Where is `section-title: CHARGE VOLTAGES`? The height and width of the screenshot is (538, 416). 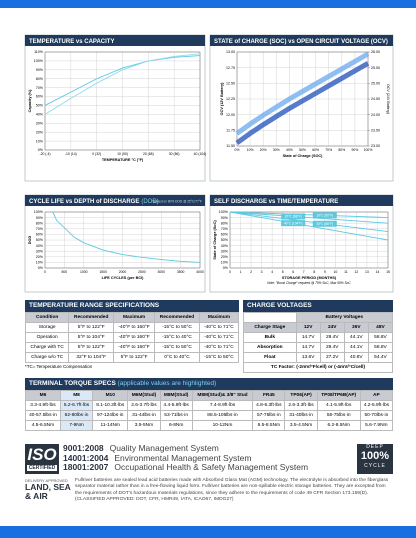 section-title: CHARGE VOLTAGES is located at coordinates (318, 306).